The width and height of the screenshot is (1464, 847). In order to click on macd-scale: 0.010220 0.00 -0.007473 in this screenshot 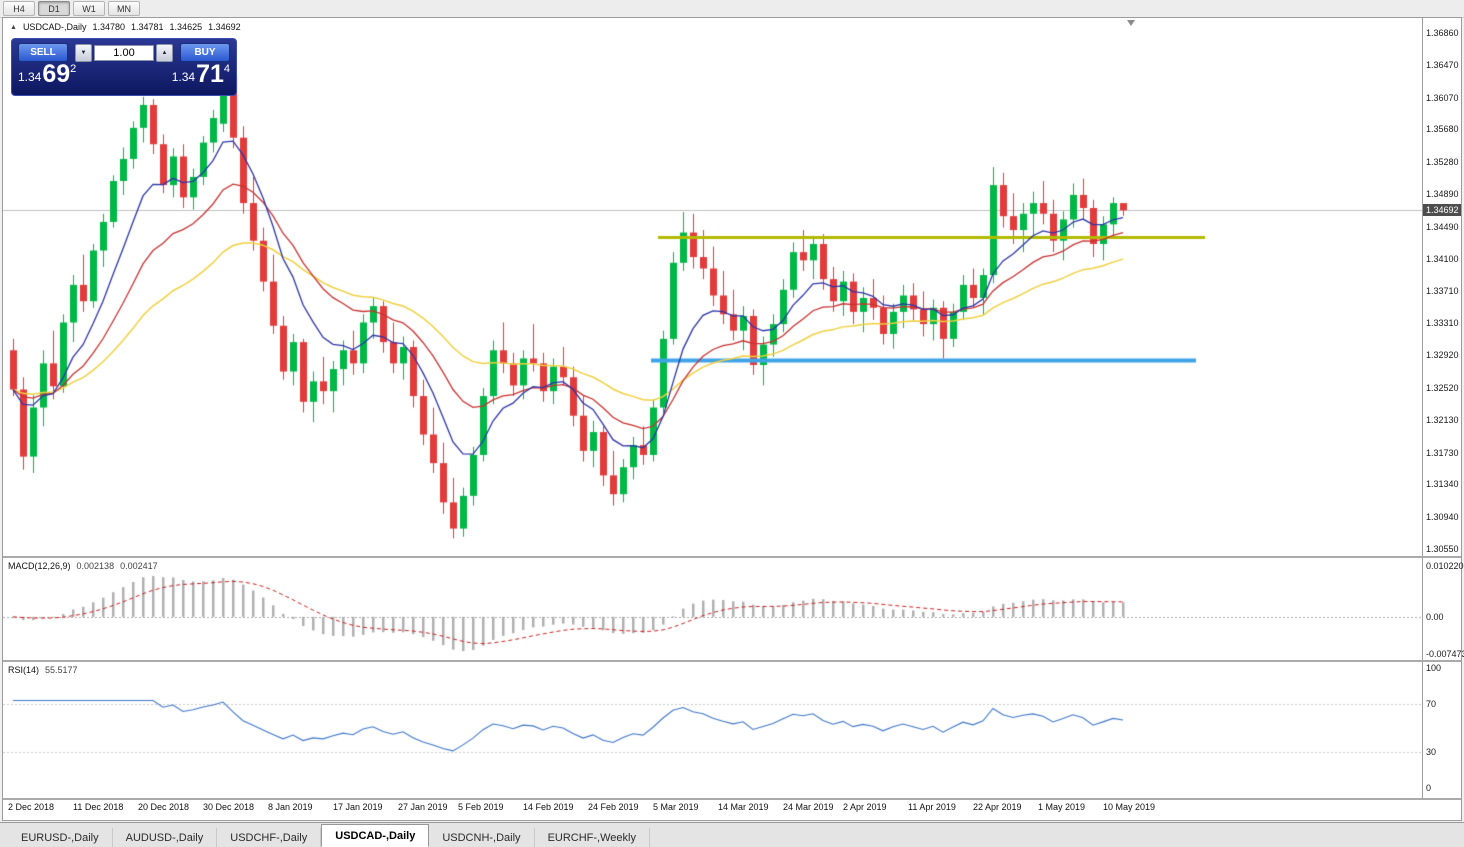, I will do `click(1443, 609)`.